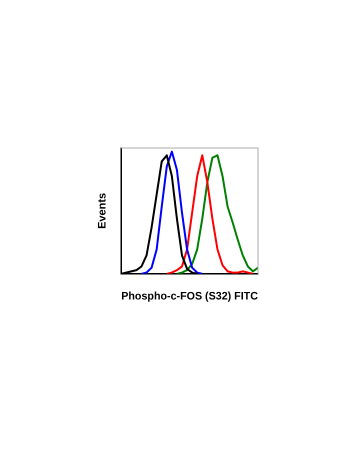  What do you see at coordinates (189, 296) in the screenshot?
I see `x-axis-title: Phospho-c-FOS (S32) FITC` at bounding box center [189, 296].